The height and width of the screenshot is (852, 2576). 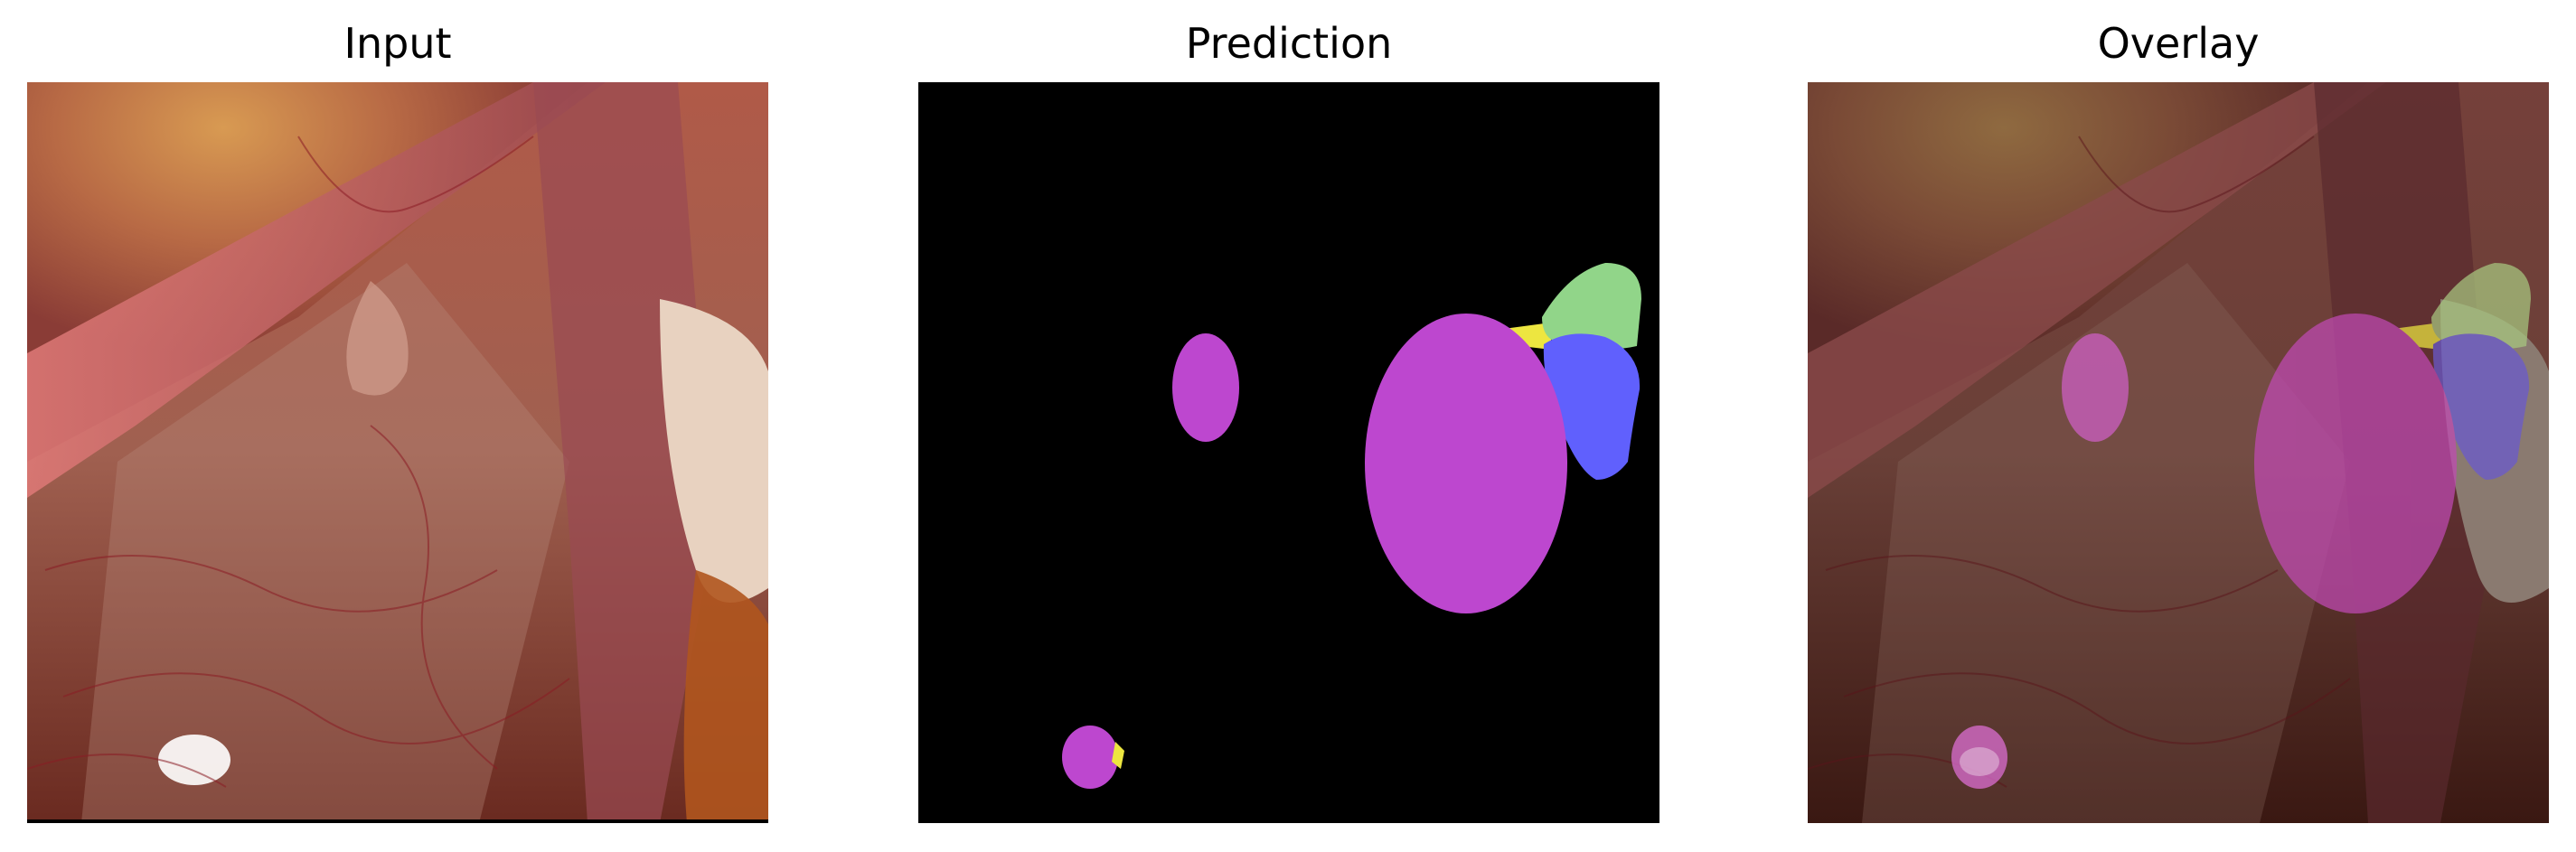 I want to click on overlay-panel-title: Overlay, so click(x=2179, y=43).